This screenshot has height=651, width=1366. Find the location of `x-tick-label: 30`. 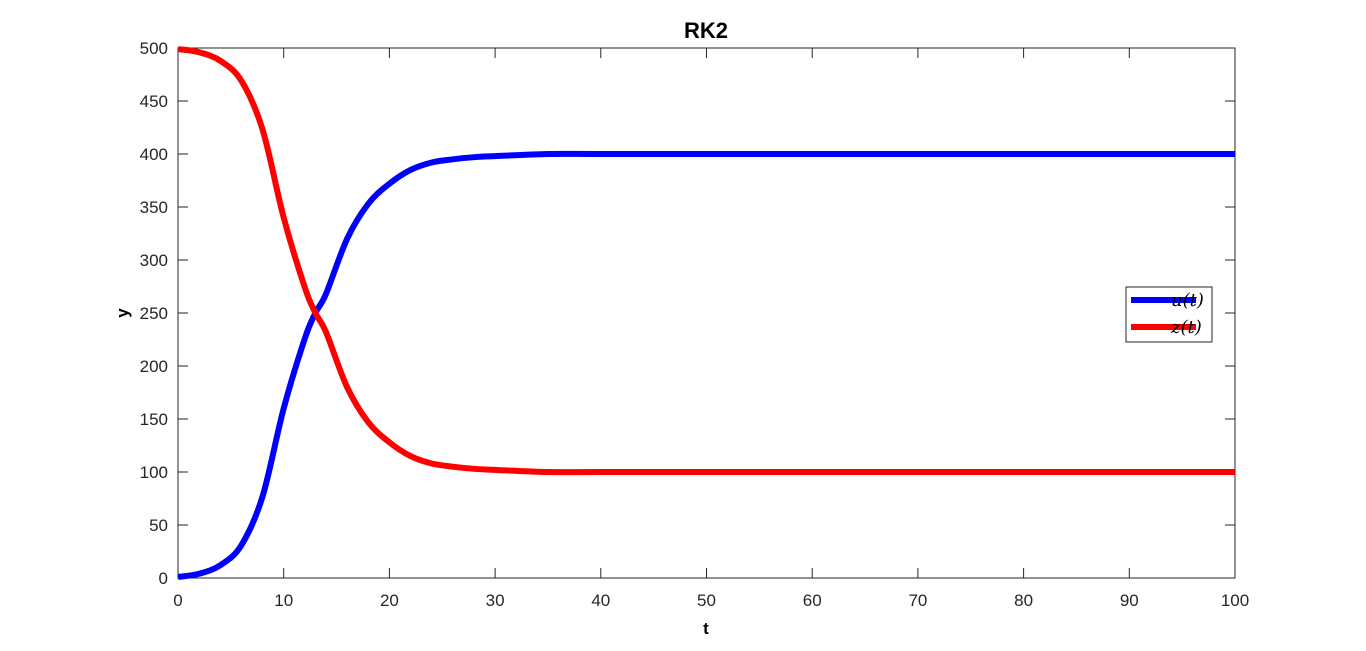

x-tick-label: 30 is located at coordinates (495, 600).